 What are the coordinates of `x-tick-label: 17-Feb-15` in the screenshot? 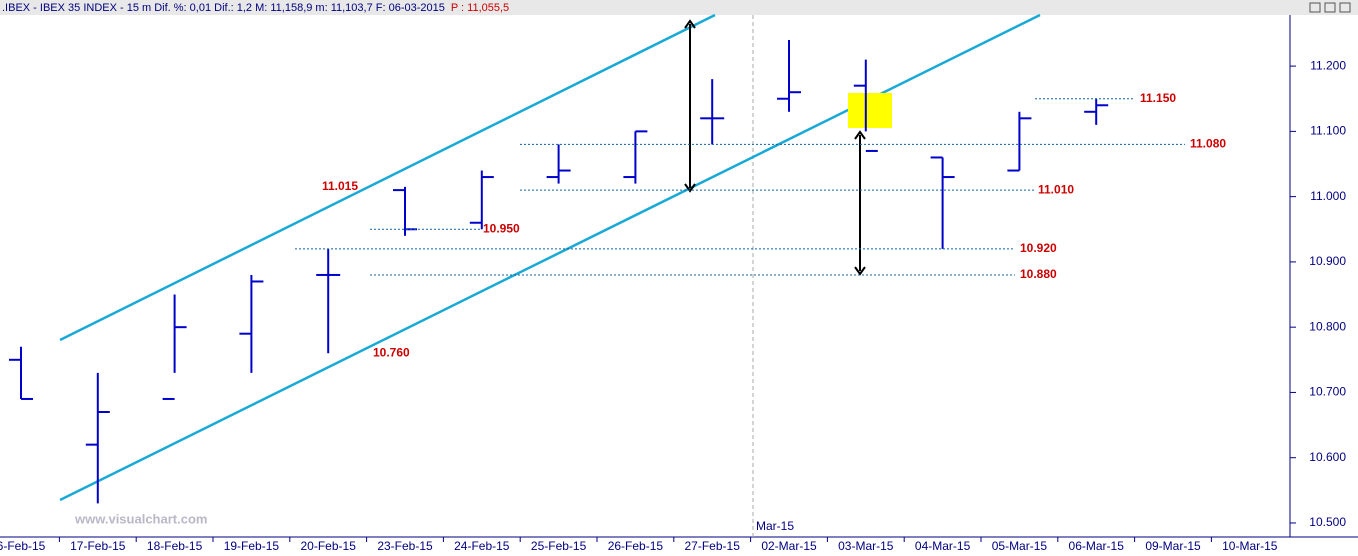 It's located at (98, 546).